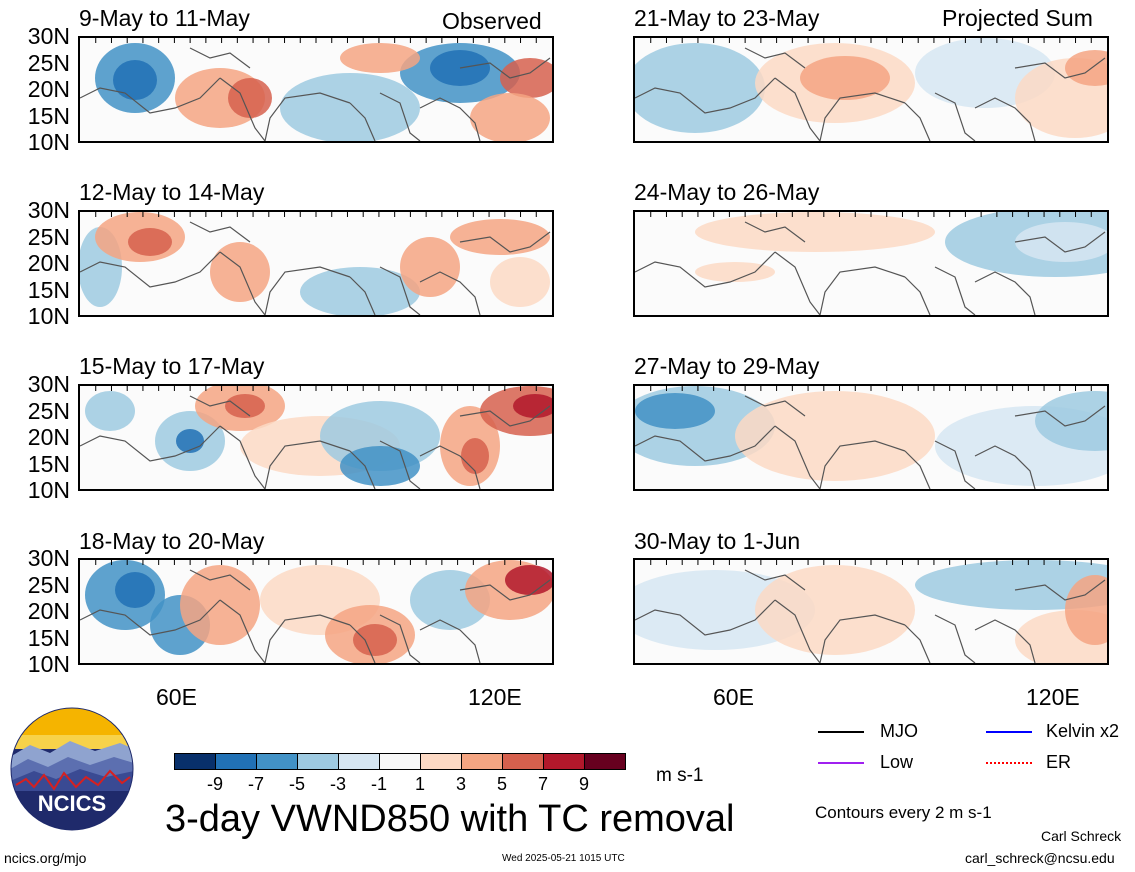 The image size is (1135, 872). What do you see at coordinates (72, 803) in the screenshot?
I see `ncics-logo-text: NCICS` at bounding box center [72, 803].